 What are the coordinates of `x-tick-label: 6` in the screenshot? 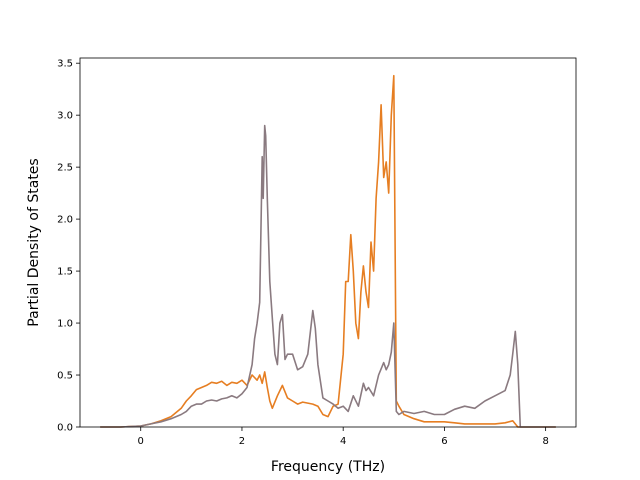 It's located at (444, 441).